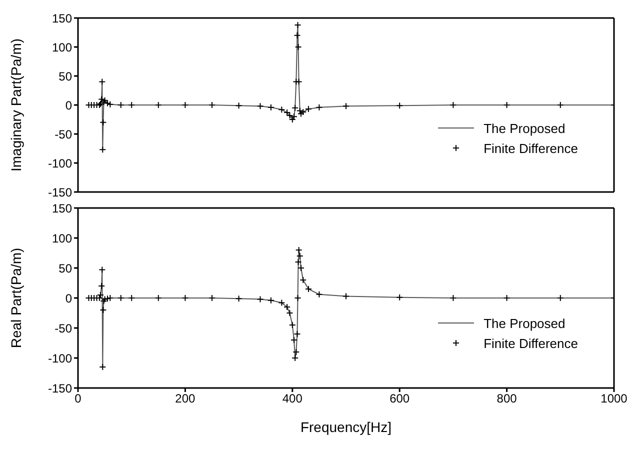 This screenshot has width=636, height=452. I want to click on x-tick-label: 400, so click(292, 399).